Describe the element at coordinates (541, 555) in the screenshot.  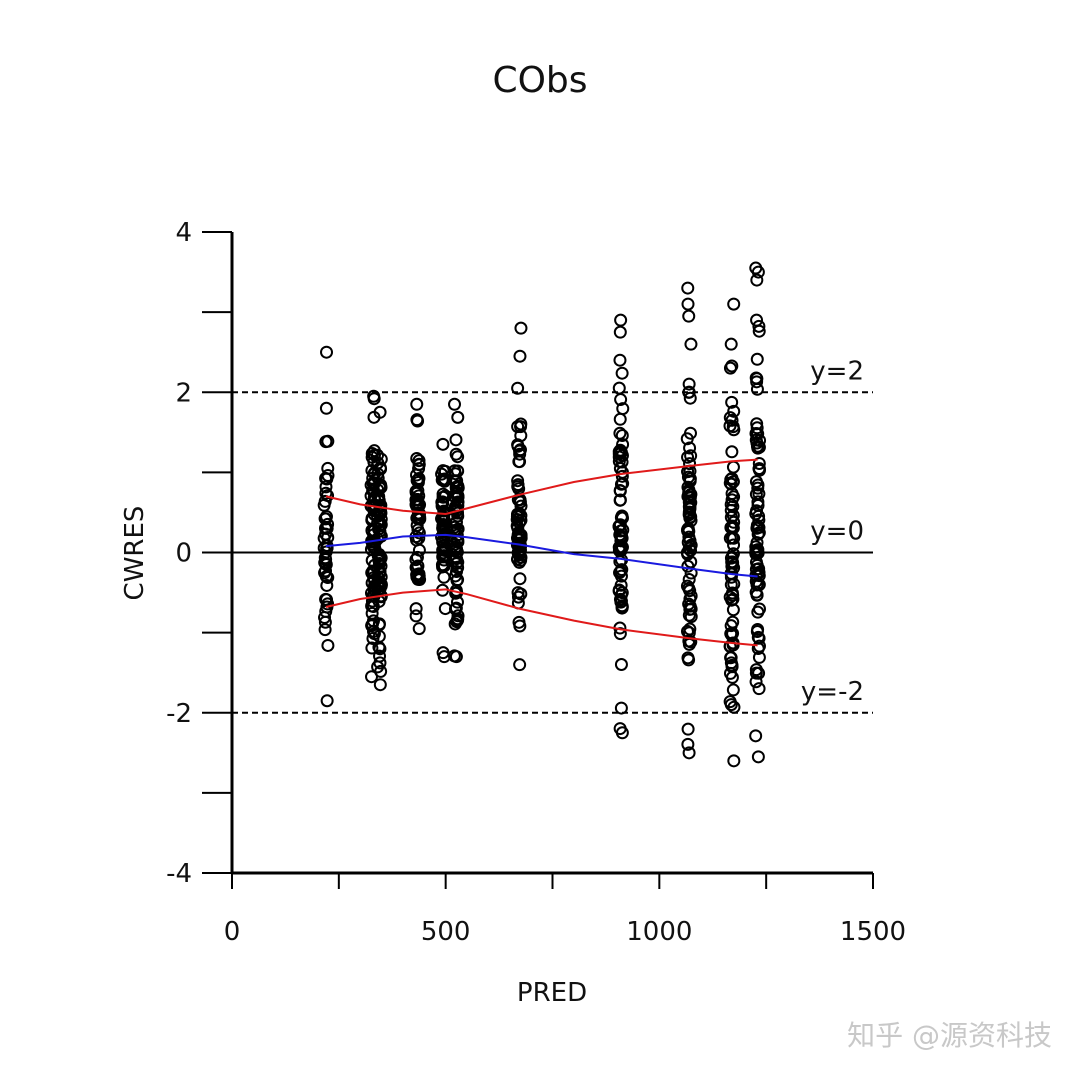
I see `series-line-mean` at that location.